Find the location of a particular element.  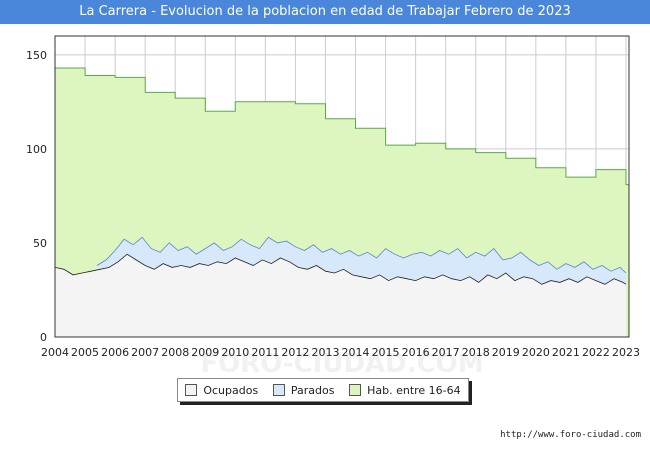

x-tick-label: 2009 is located at coordinates (205, 352).